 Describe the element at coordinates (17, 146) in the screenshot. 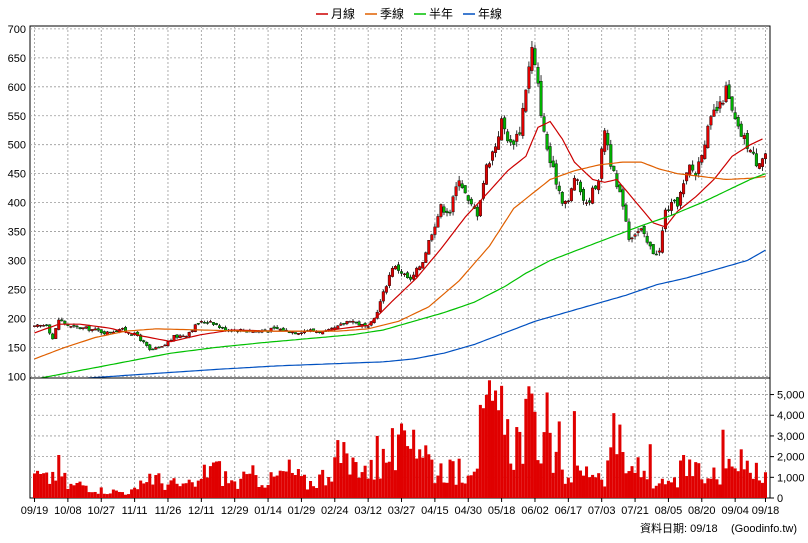

I see `price-tick-label: 500` at that location.